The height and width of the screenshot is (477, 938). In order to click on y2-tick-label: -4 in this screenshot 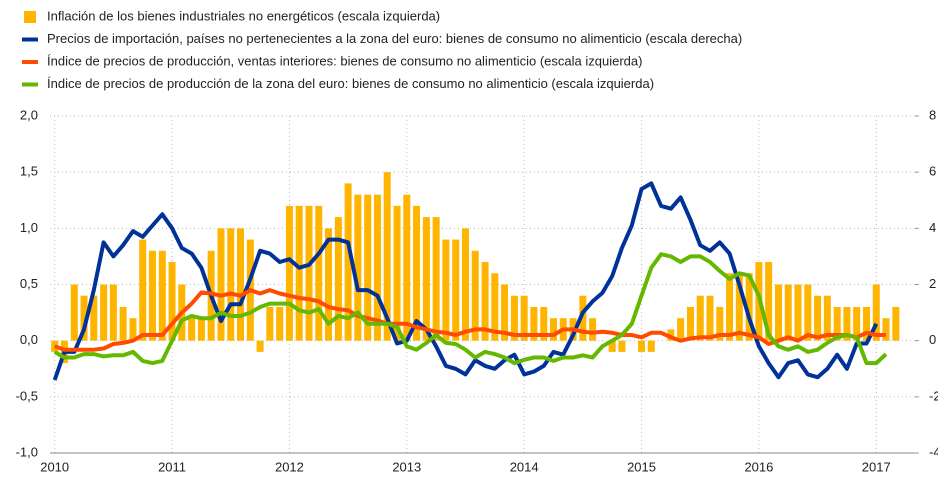, I will do `click(933, 451)`.